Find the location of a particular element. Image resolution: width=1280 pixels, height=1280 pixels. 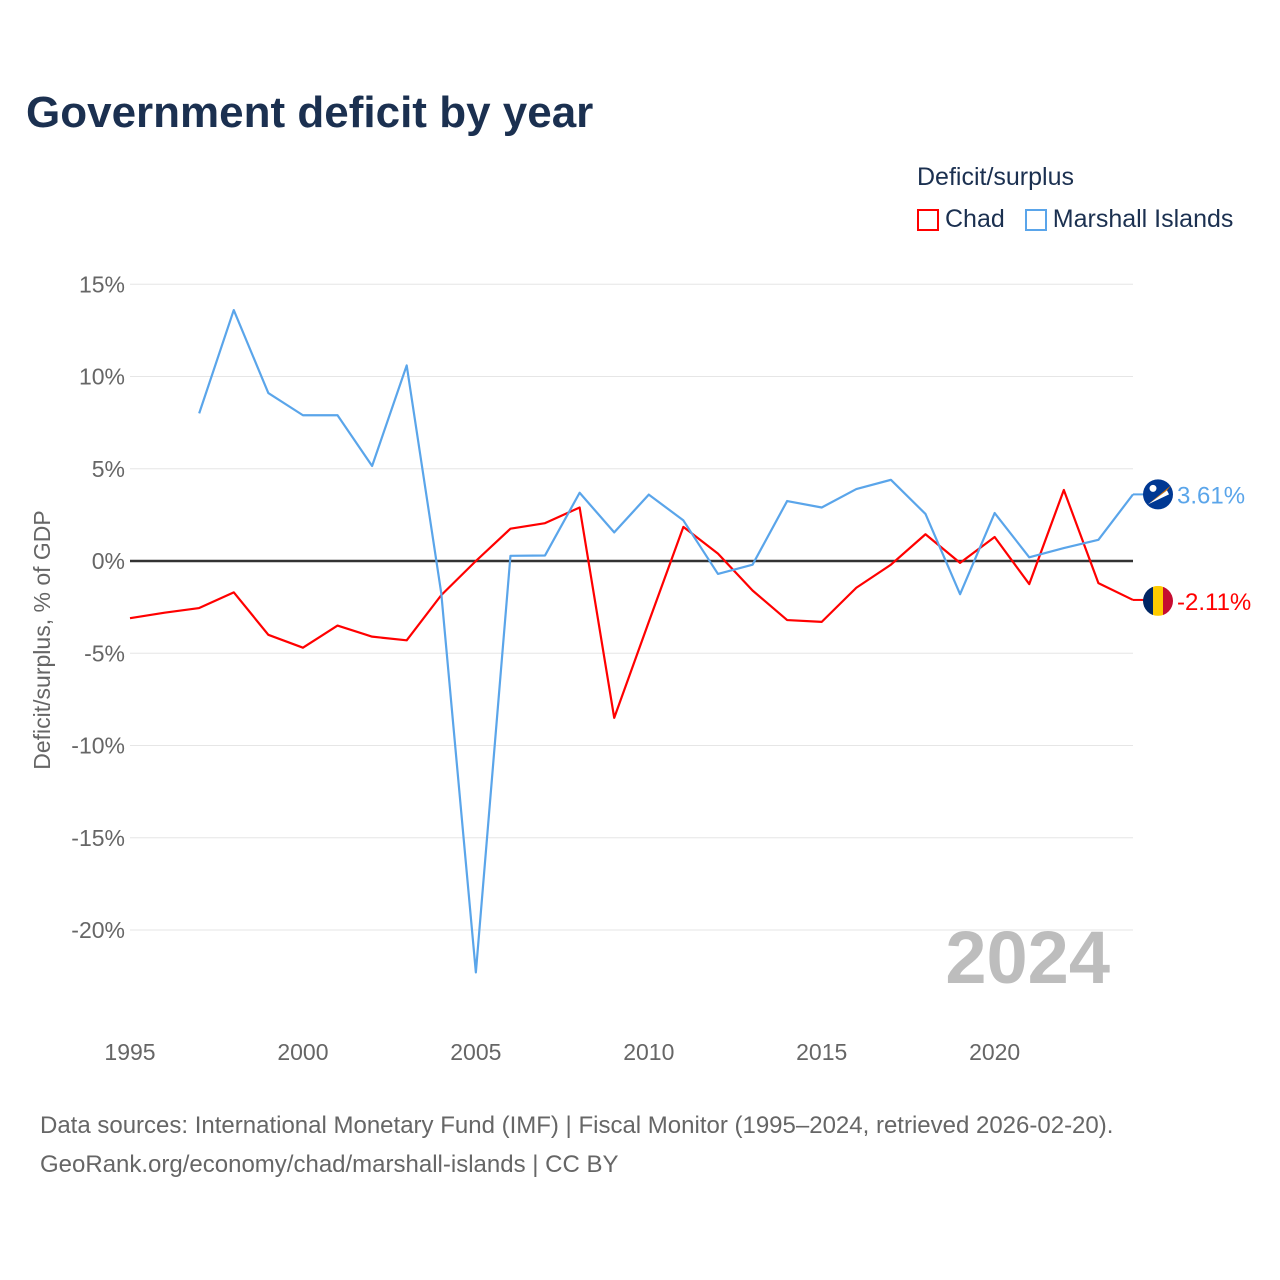

y-tick-label: 0% is located at coordinates (108, 561).